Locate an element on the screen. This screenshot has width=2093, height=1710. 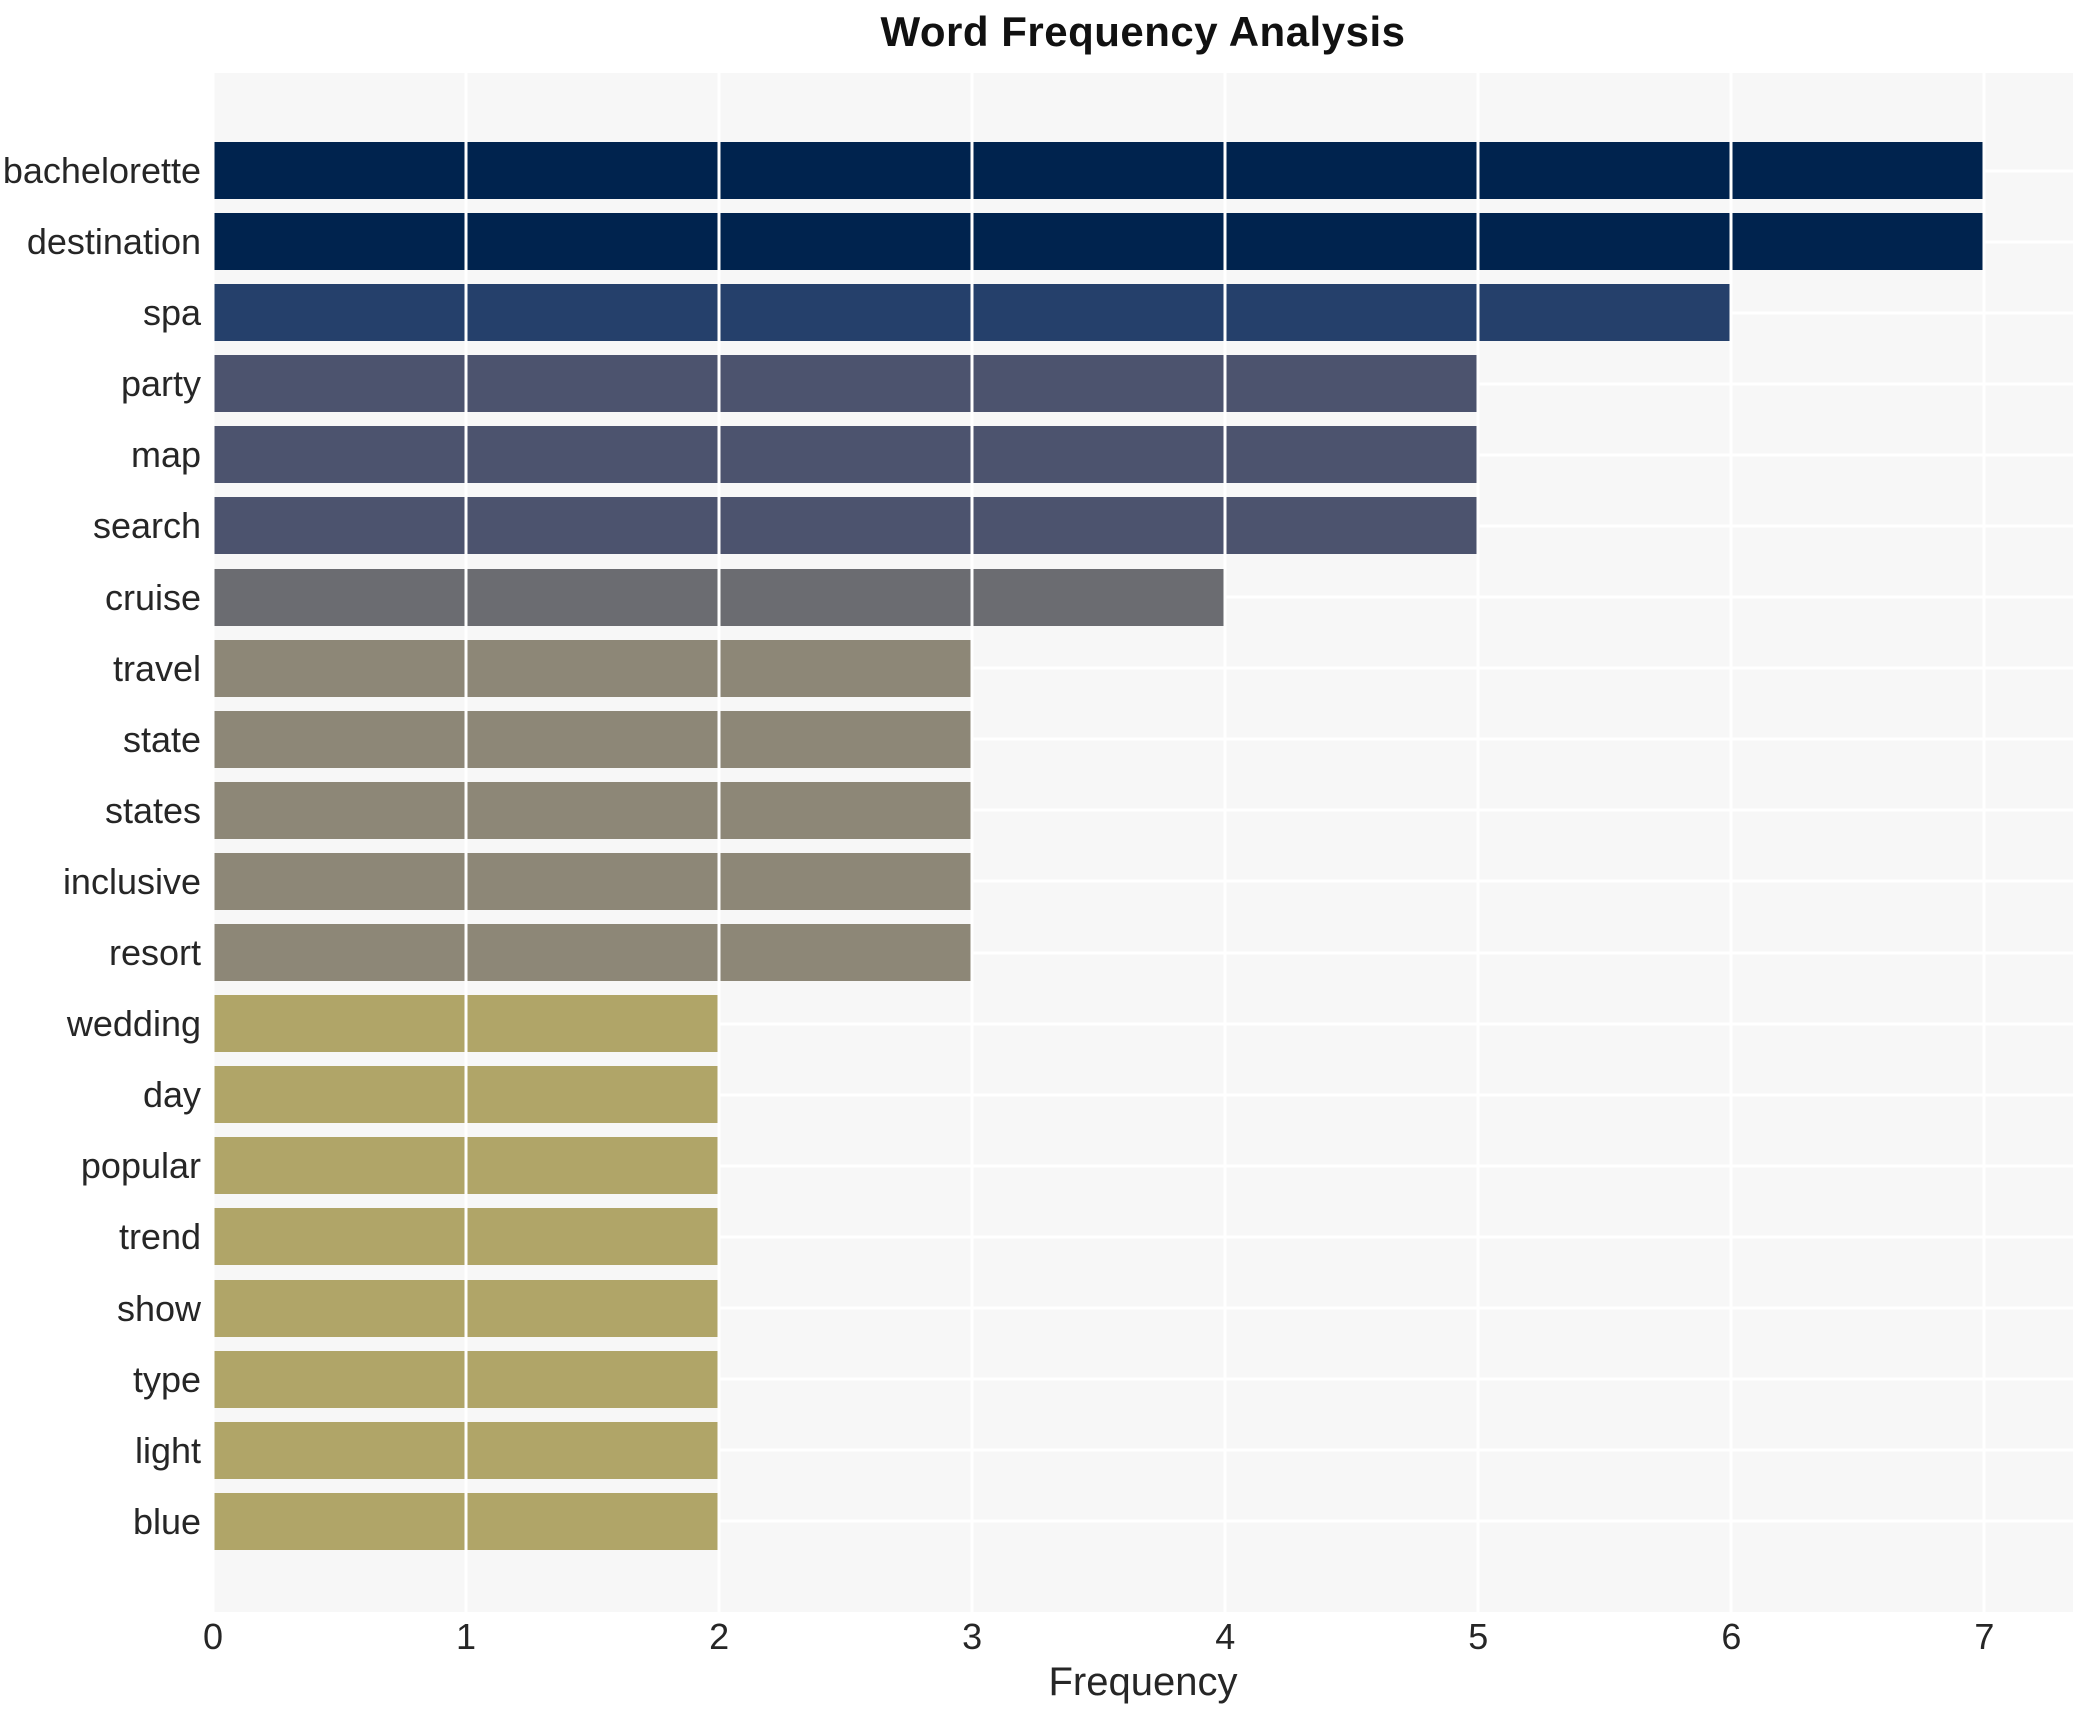
bar-row-map: map is located at coordinates (1102, 455).